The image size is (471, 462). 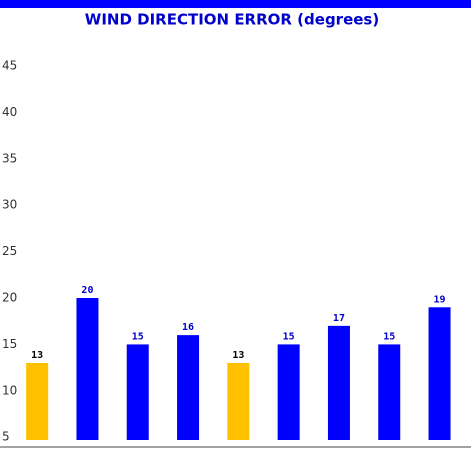 What do you see at coordinates (87, 290) in the screenshot?
I see `value-label: 20` at bounding box center [87, 290].